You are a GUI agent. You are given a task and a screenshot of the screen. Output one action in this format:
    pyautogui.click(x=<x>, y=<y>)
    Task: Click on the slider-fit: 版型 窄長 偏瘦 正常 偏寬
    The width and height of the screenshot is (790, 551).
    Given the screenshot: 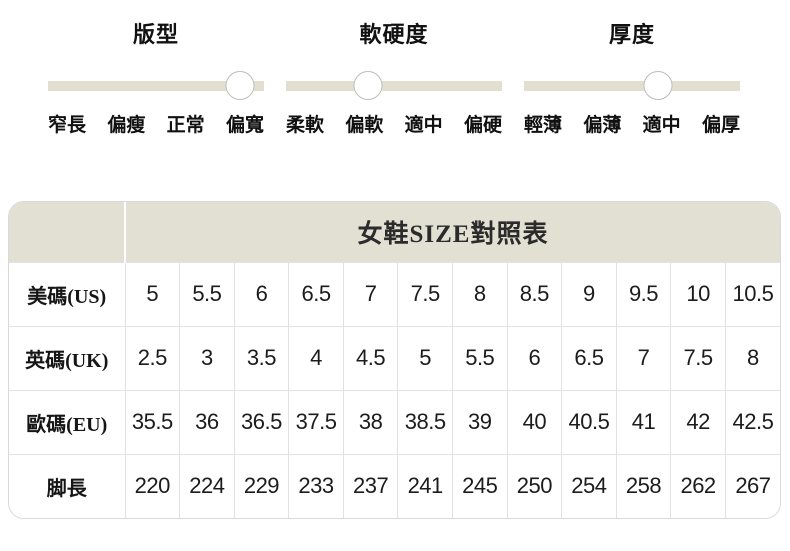 What is the action you would take?
    pyautogui.click(x=156, y=74)
    